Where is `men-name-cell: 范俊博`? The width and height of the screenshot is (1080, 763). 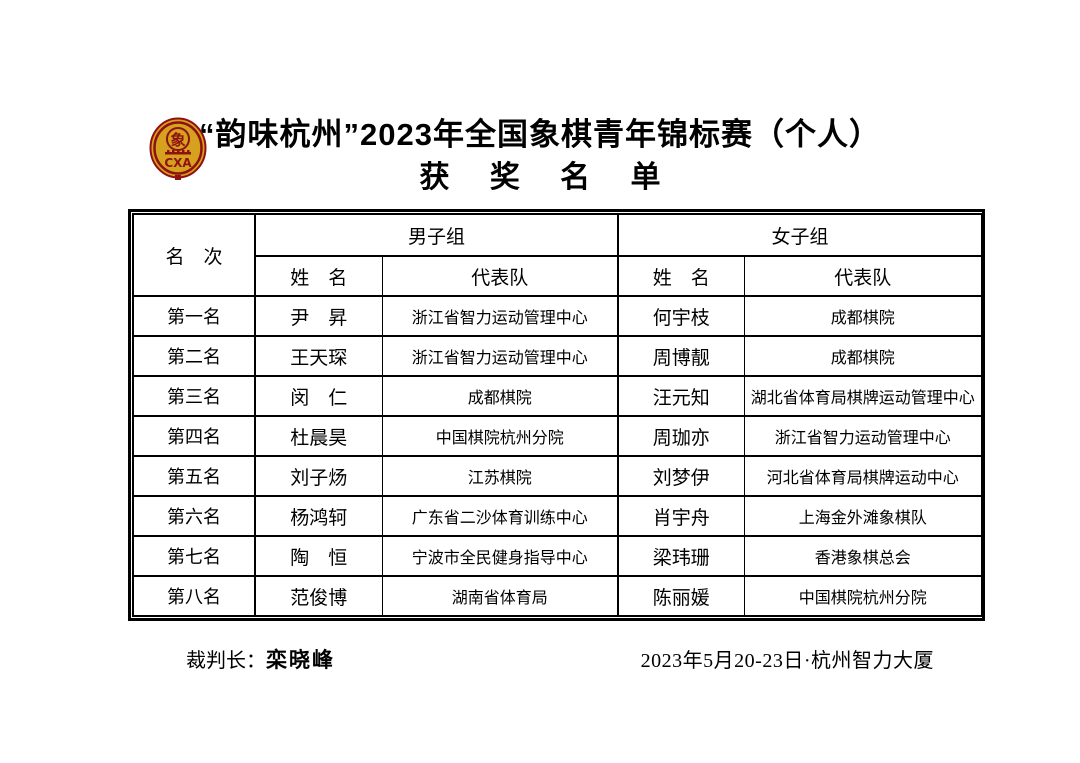
men-name-cell: 范俊博 is located at coordinates (318, 596).